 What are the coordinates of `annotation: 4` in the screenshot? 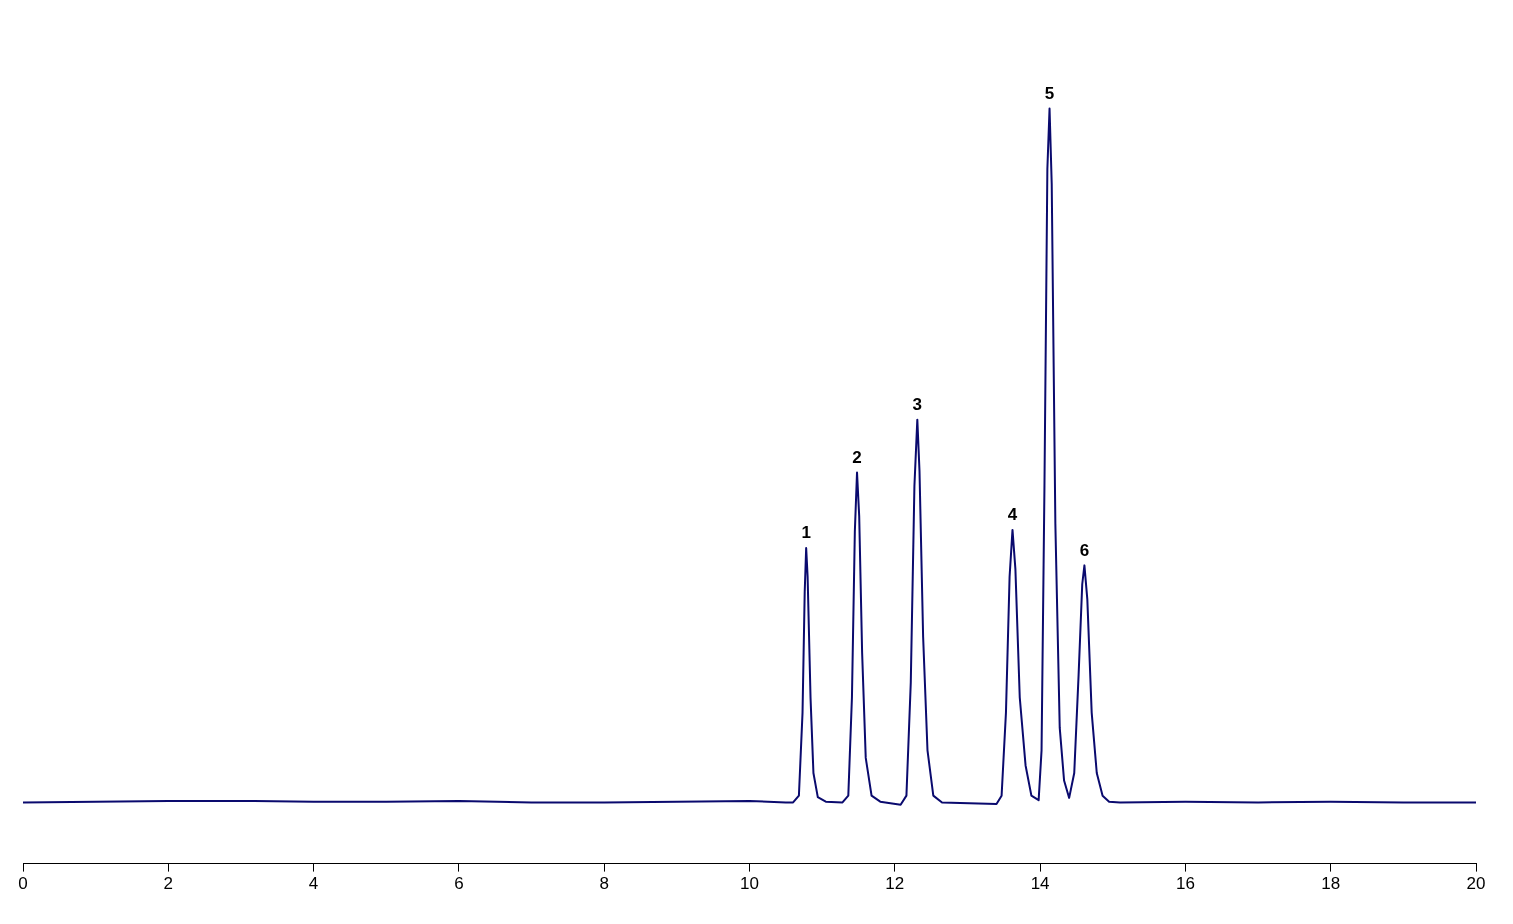 It's located at (1012, 515).